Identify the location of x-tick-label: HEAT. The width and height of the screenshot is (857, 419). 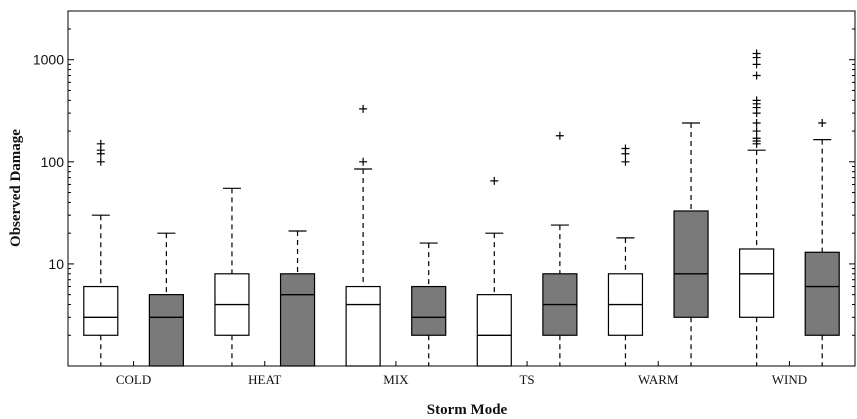
(264, 379).